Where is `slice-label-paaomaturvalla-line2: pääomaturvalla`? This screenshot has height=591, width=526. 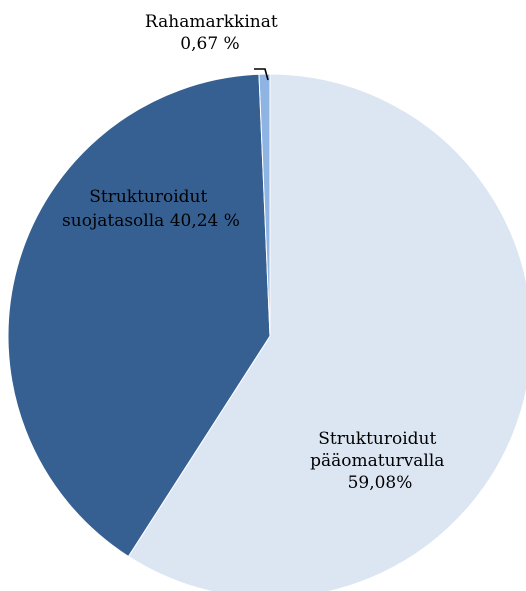
slice-label-paaomaturvalla-line2: pääomaturvalla is located at coordinates (377, 461).